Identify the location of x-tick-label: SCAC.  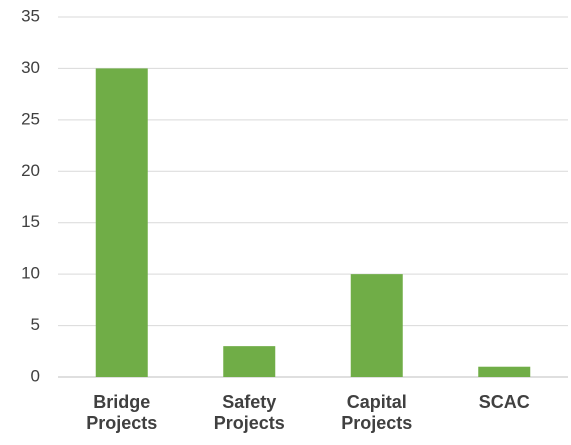
(504, 402).